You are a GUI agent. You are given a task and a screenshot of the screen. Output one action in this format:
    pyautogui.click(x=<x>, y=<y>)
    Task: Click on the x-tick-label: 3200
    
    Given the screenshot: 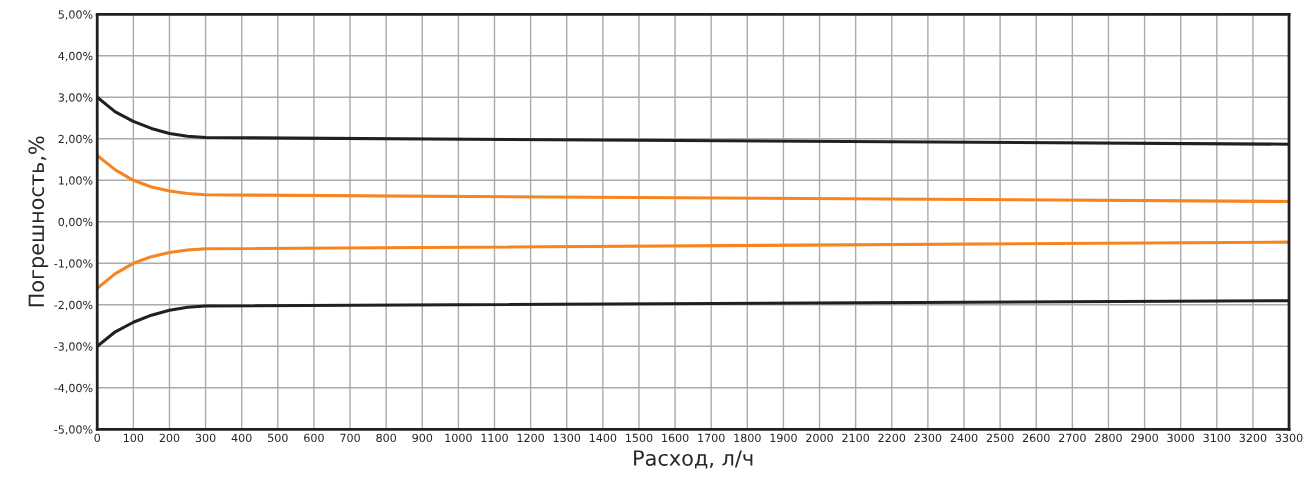 What is the action you would take?
    pyautogui.click(x=1253, y=438)
    